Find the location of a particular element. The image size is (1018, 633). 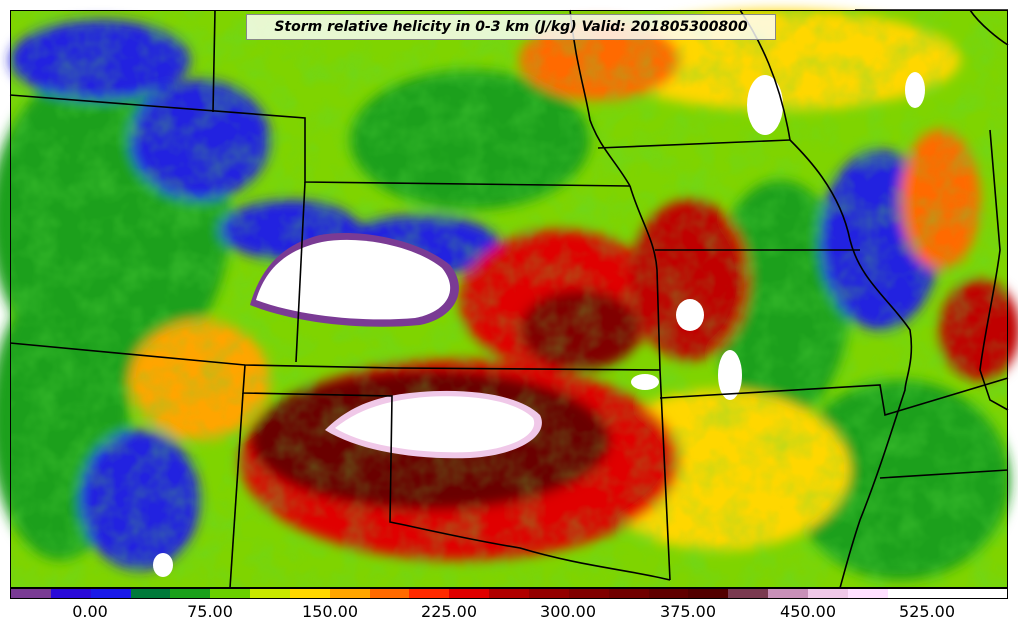

colorbar is located at coordinates (509, 593).